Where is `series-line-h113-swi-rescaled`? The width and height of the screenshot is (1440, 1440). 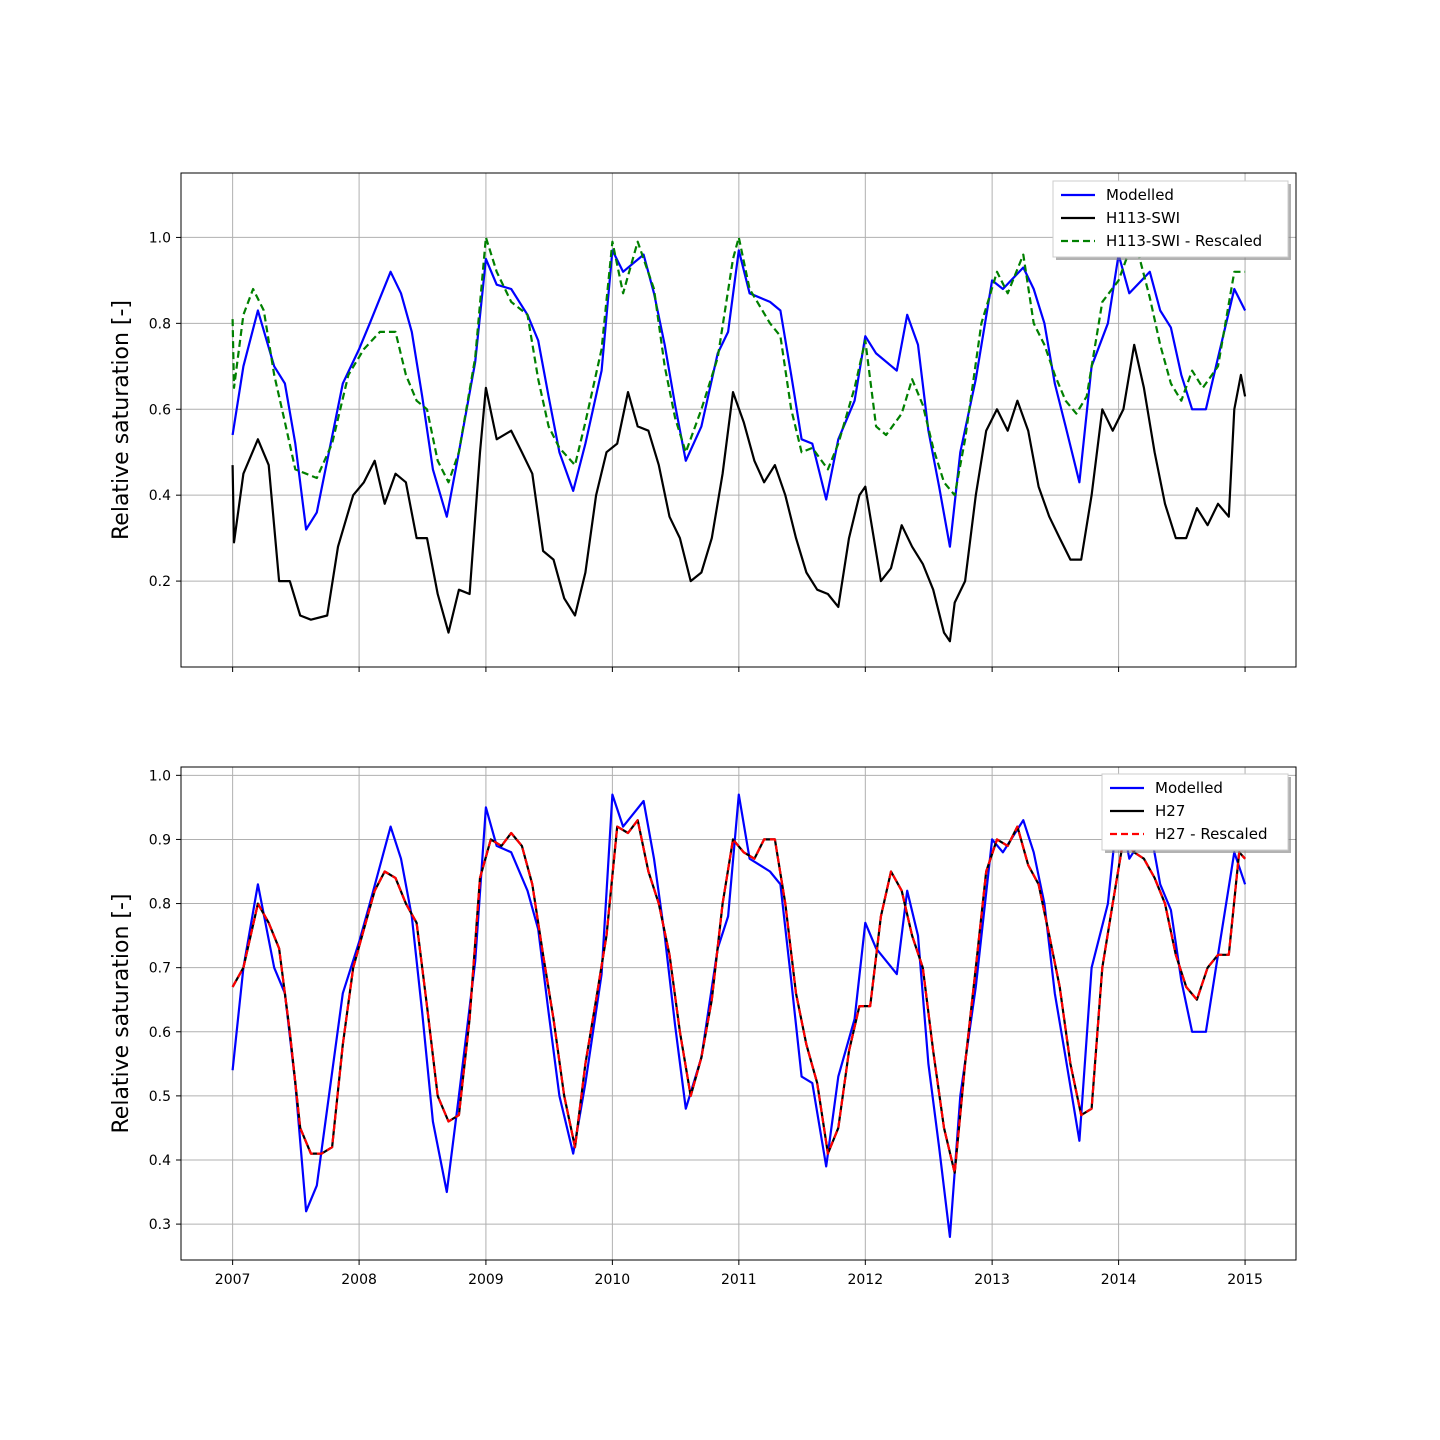
series-line-h113-swi-rescaled is located at coordinates (738, 366).